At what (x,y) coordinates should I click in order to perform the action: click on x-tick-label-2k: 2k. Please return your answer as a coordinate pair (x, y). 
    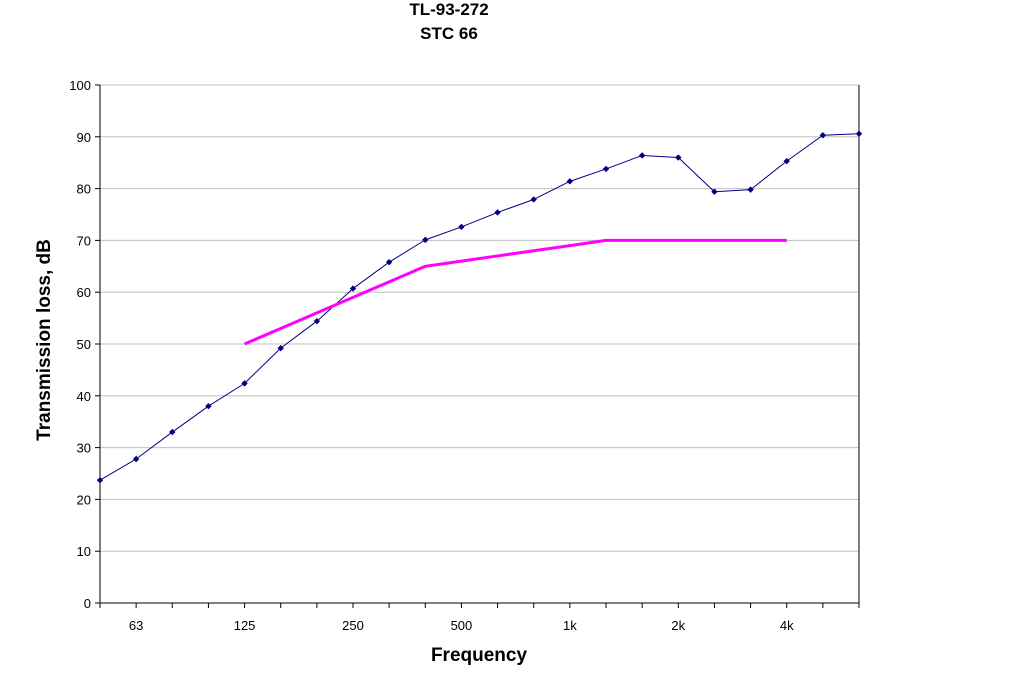
    Looking at the image, I should click on (678, 625).